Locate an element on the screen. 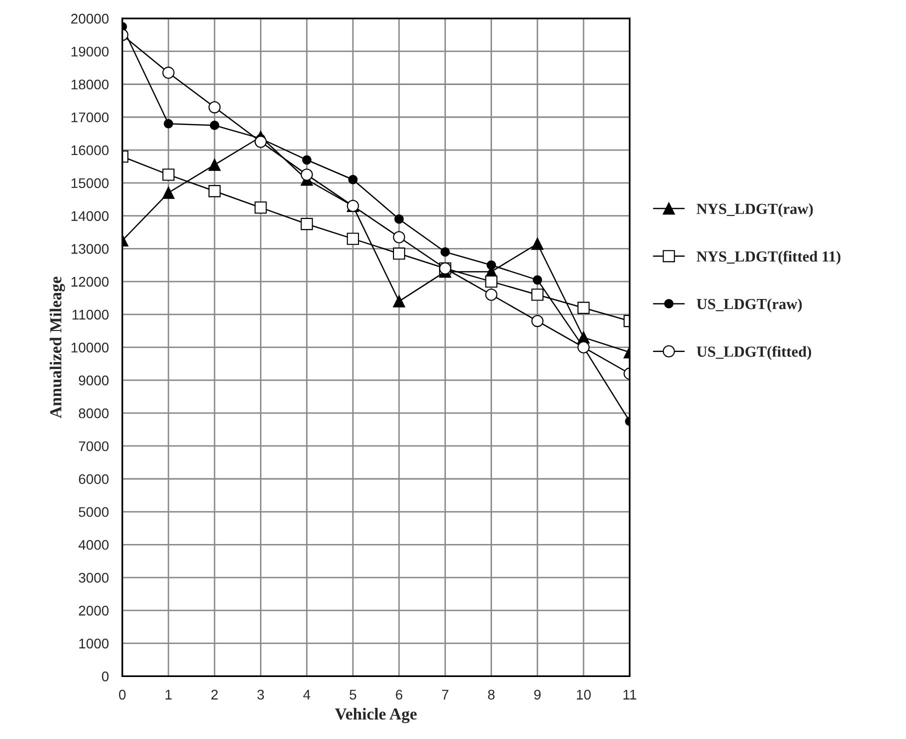  y-tick-label: 9000 is located at coordinates (93, 381).